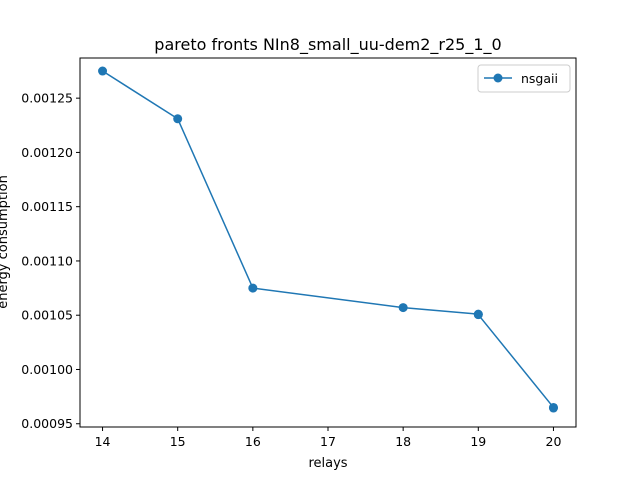  I want to click on y-tick-label: 0.00120, so click(47, 152).